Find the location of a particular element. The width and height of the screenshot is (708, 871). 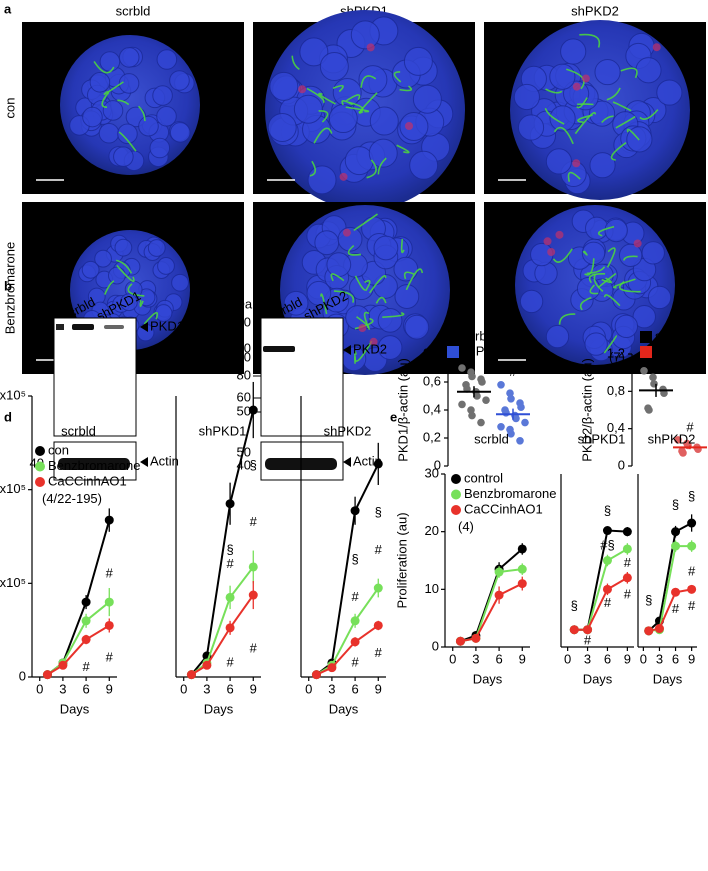

blot is located at coordinates (95, 377).